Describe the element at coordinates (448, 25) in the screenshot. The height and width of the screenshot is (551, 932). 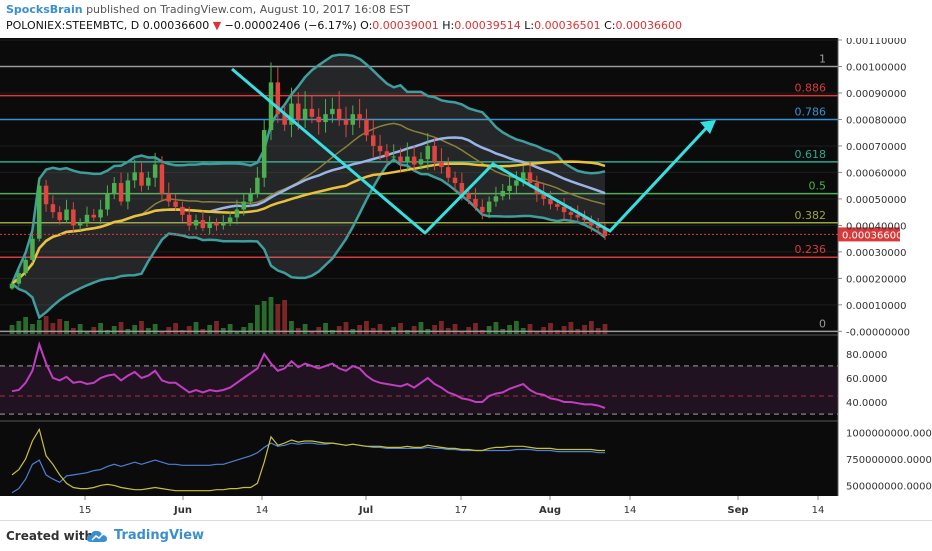
I see `high-label: H:` at that location.